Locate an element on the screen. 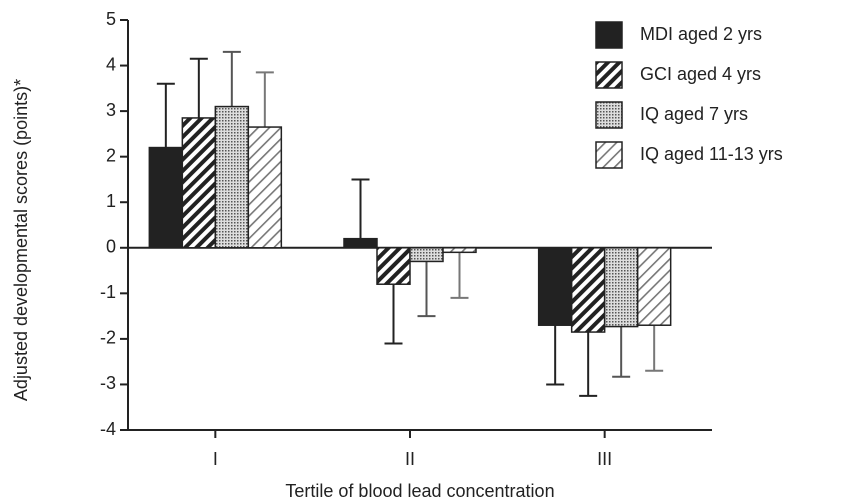 Image resolution: width=853 pixels, height=504 pixels. y-tick-label: -4 is located at coordinates (108, 429).